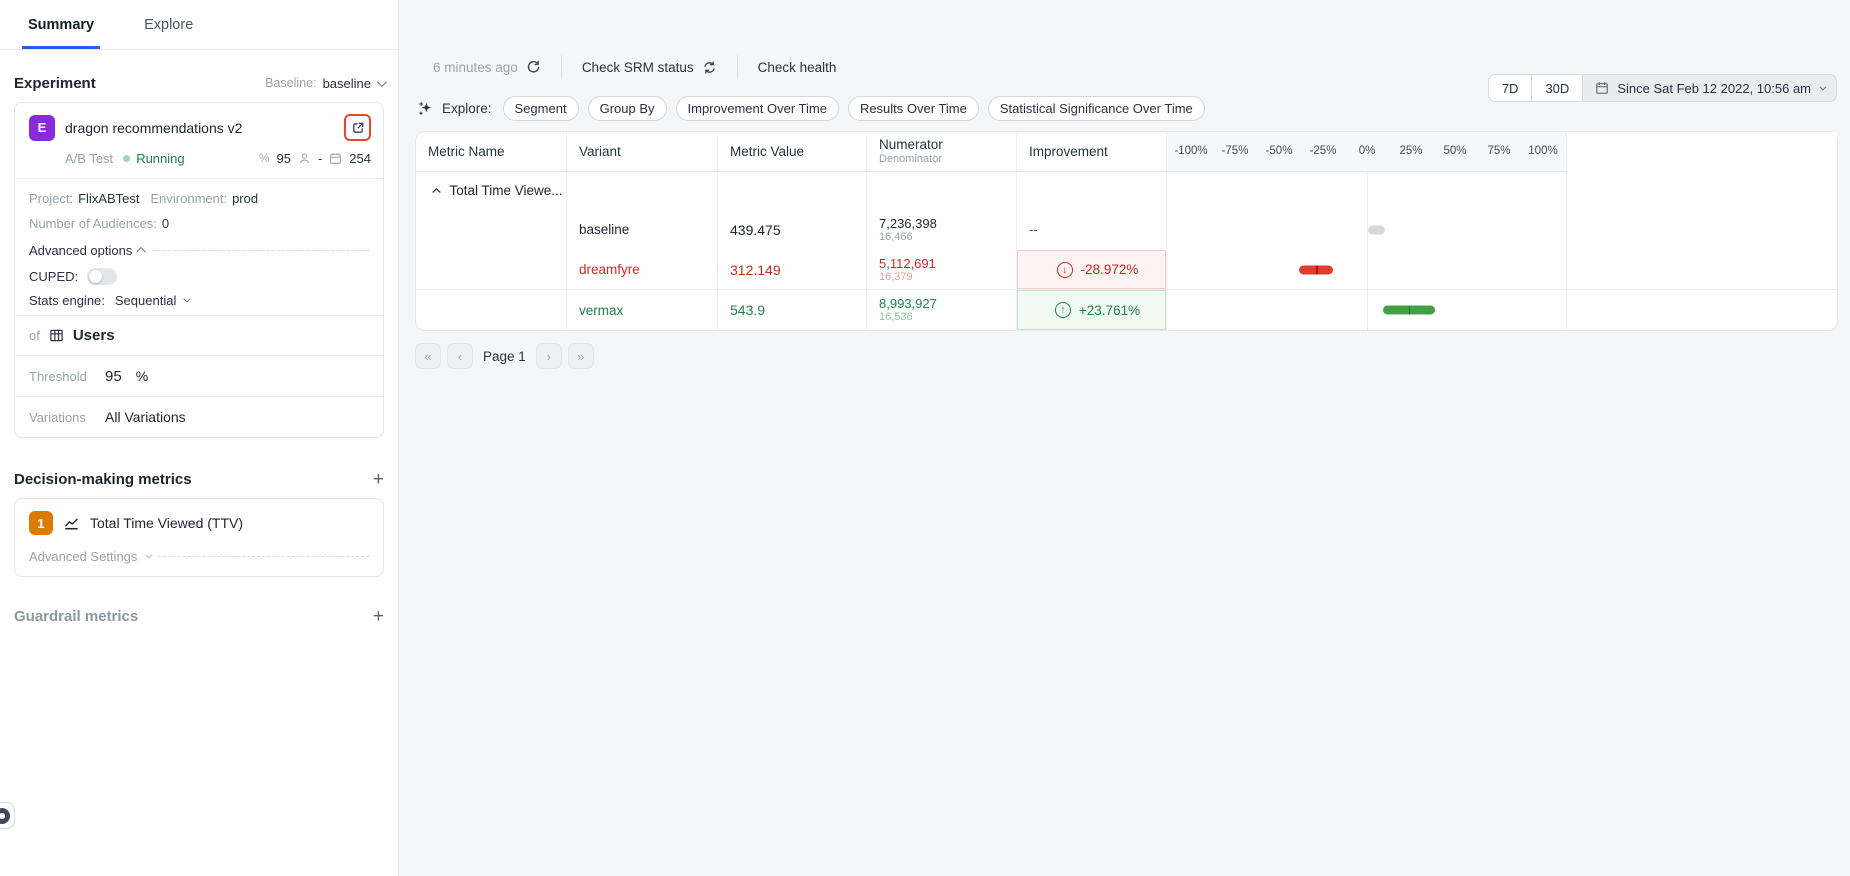  What do you see at coordinates (540, 108) in the screenshot?
I see `pill-segment: Segment` at bounding box center [540, 108].